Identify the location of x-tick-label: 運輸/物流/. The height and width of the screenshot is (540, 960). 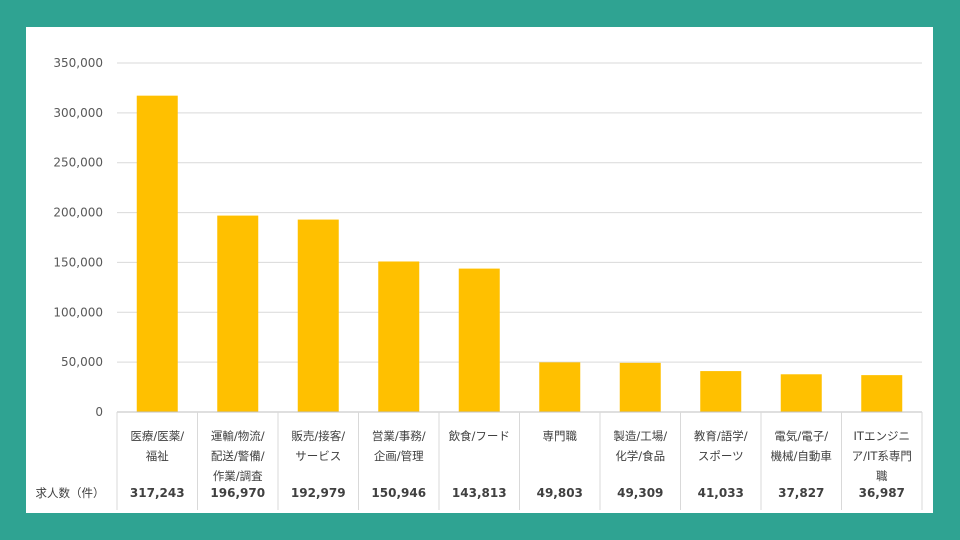
(238, 436).